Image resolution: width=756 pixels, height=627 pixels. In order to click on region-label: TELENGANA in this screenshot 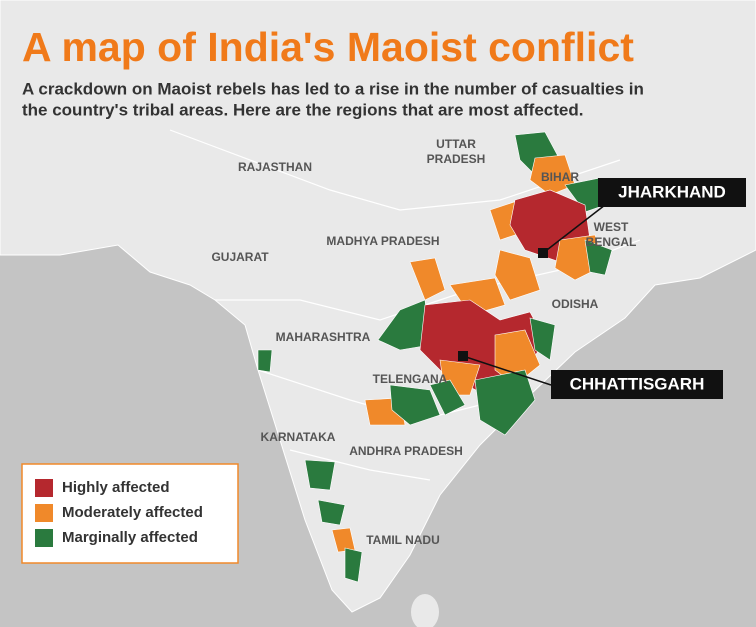, I will do `click(410, 379)`.